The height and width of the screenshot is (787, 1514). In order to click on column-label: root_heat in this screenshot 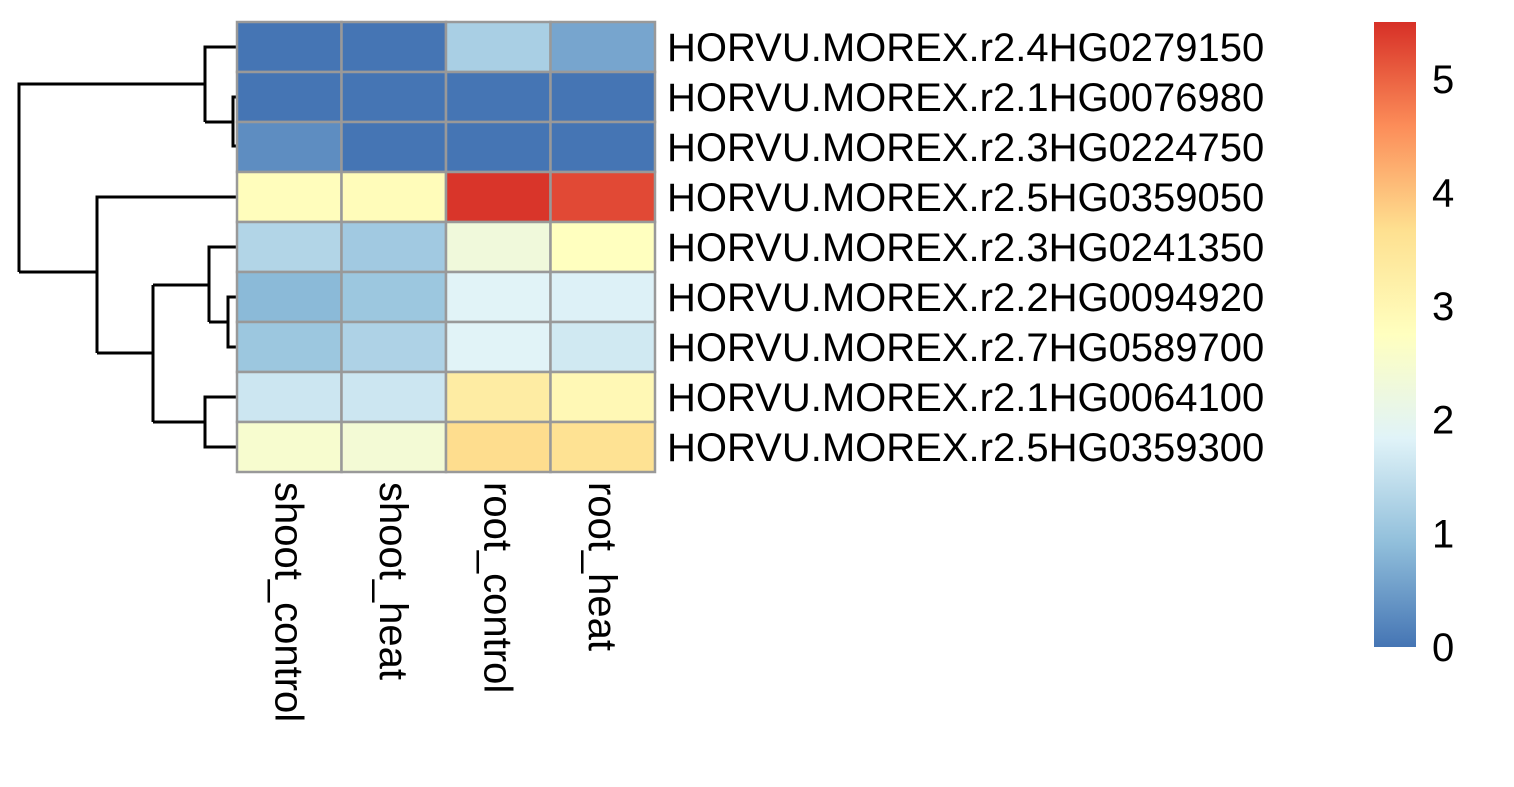, I will do `click(602, 566)`.